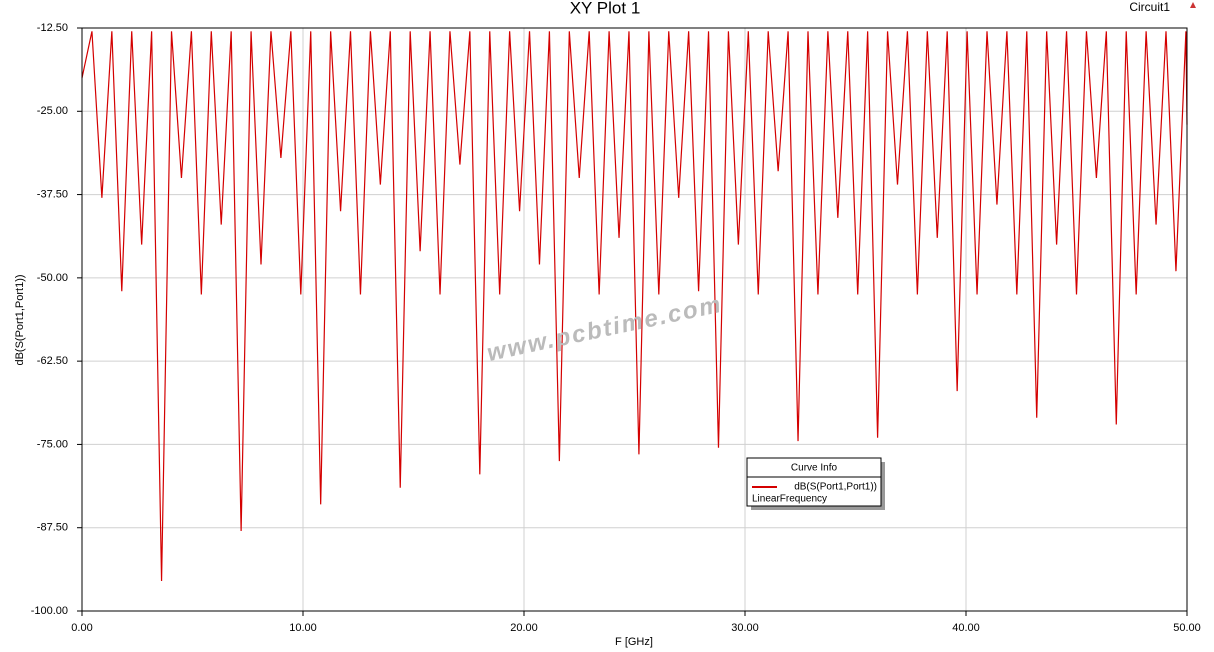  Describe the element at coordinates (52, 194) in the screenshot. I see `y-tick-label: -37.50` at that location.